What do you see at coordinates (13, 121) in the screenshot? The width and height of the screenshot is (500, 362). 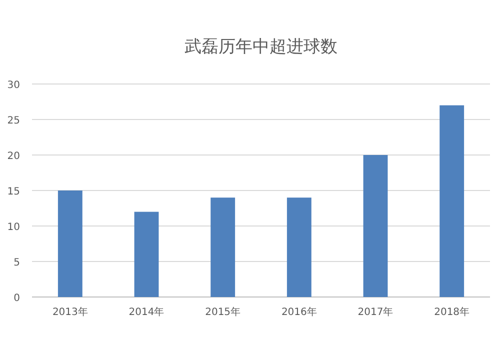 I see `y-tick-label: 25` at bounding box center [13, 121].